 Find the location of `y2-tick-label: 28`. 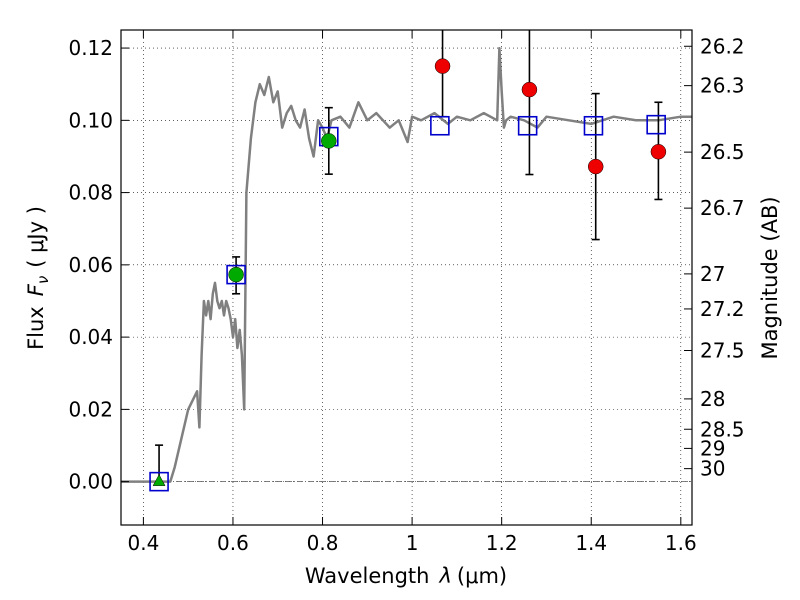

y2-tick-label: 28 is located at coordinates (712, 399).